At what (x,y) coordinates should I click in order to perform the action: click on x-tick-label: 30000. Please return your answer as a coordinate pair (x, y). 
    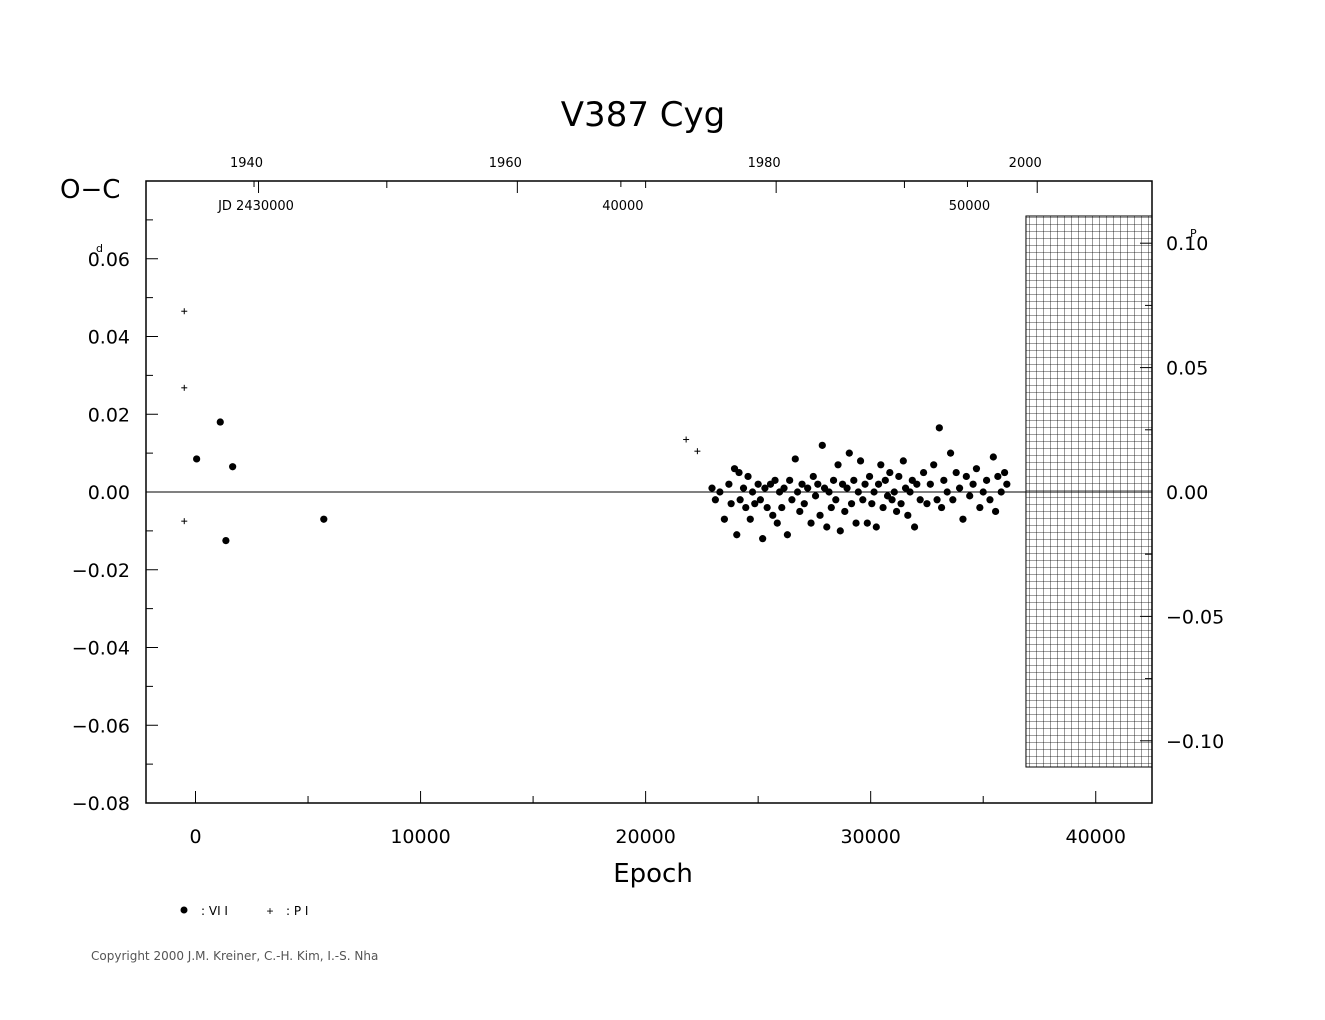
    Looking at the image, I should click on (870, 837).